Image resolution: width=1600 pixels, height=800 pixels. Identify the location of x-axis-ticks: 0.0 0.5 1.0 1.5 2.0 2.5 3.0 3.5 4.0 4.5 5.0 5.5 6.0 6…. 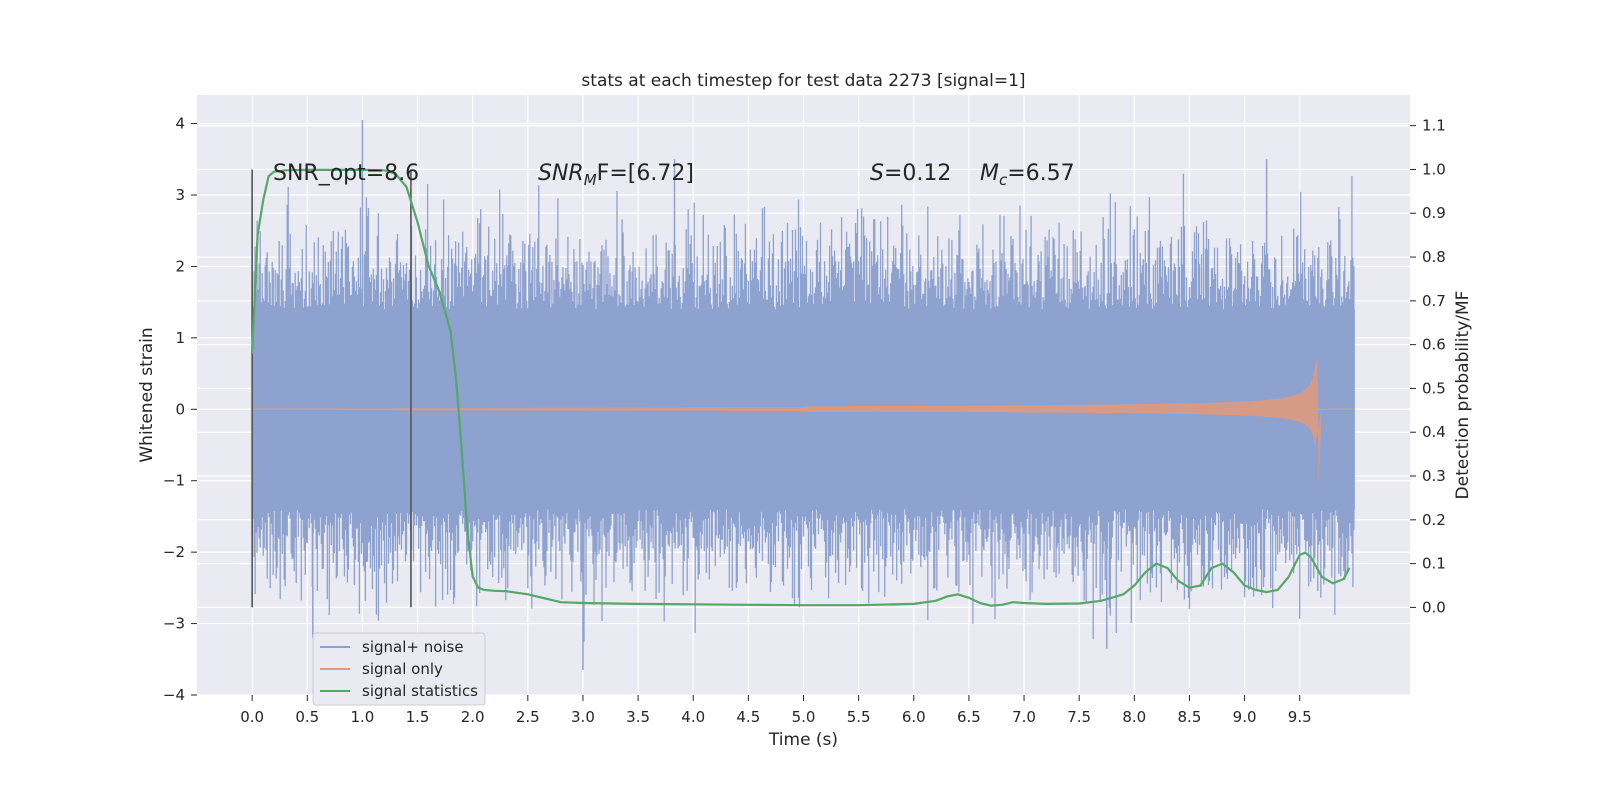
(776, 710).